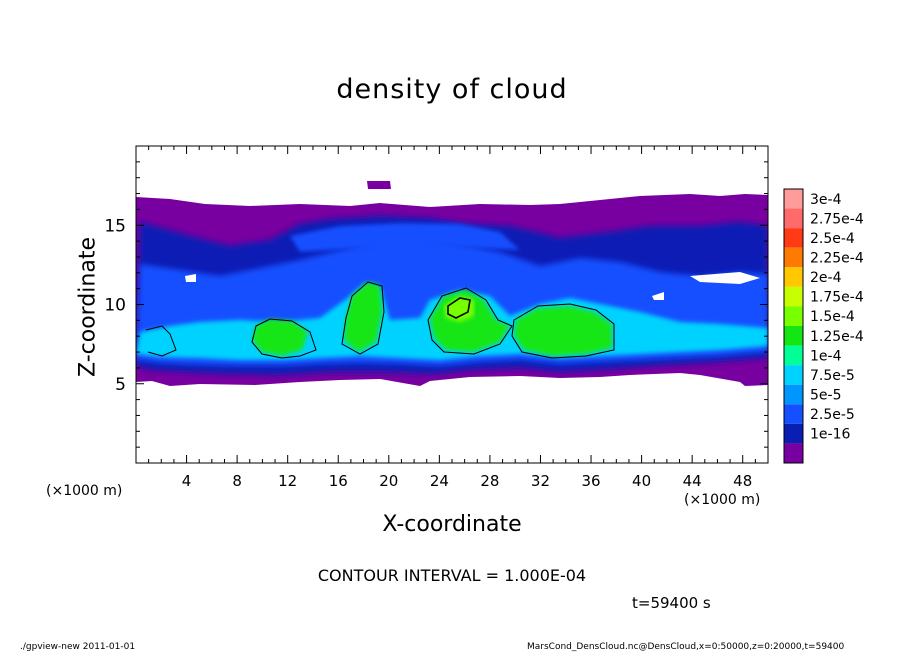 The height and width of the screenshot is (654, 904). I want to click on legend-label: 2.5e-4, so click(832, 239).